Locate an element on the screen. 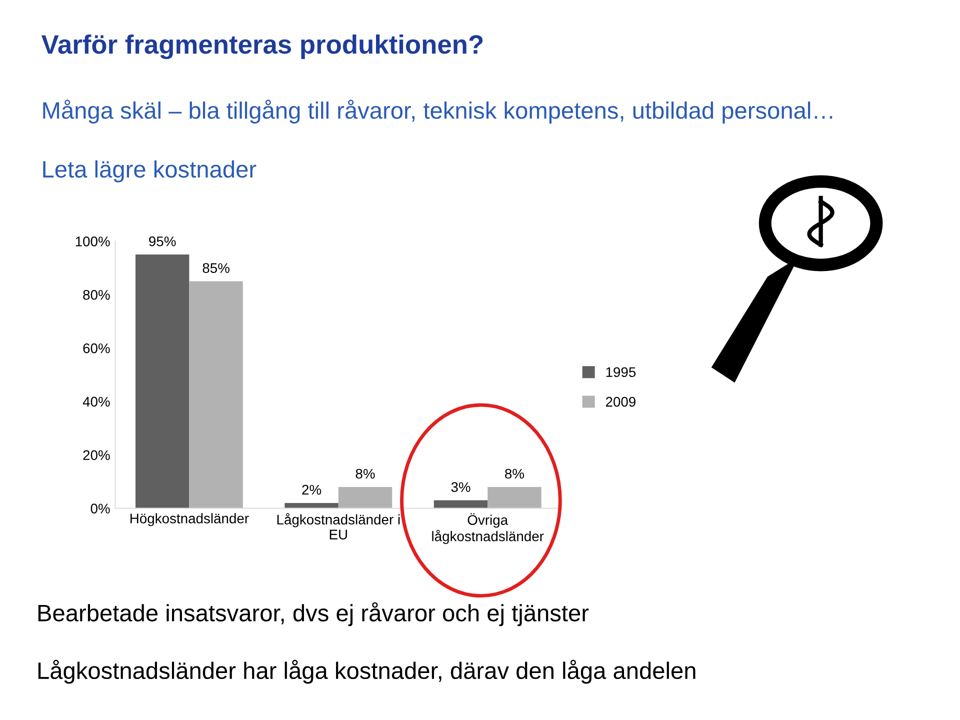  chart-title: Varför fragmenteras produktionen? is located at coordinates (262, 47).